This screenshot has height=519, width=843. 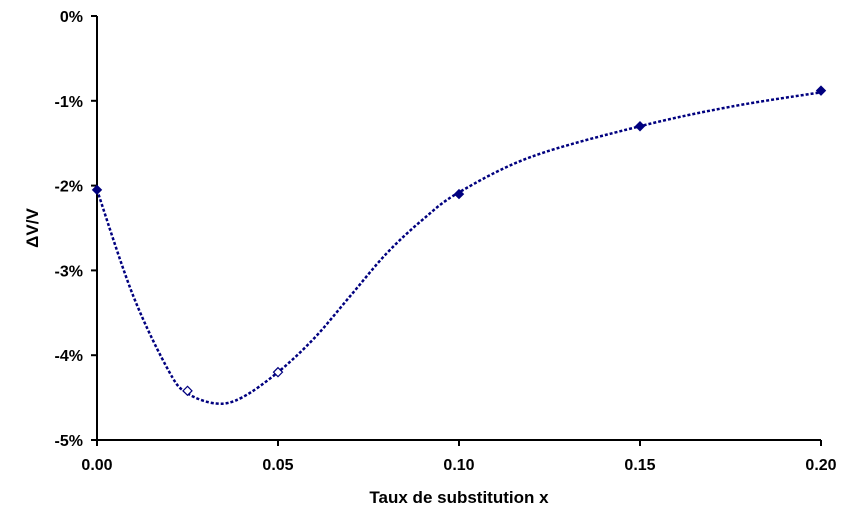 I want to click on x-tick-label: 0.00, so click(x=96, y=465).